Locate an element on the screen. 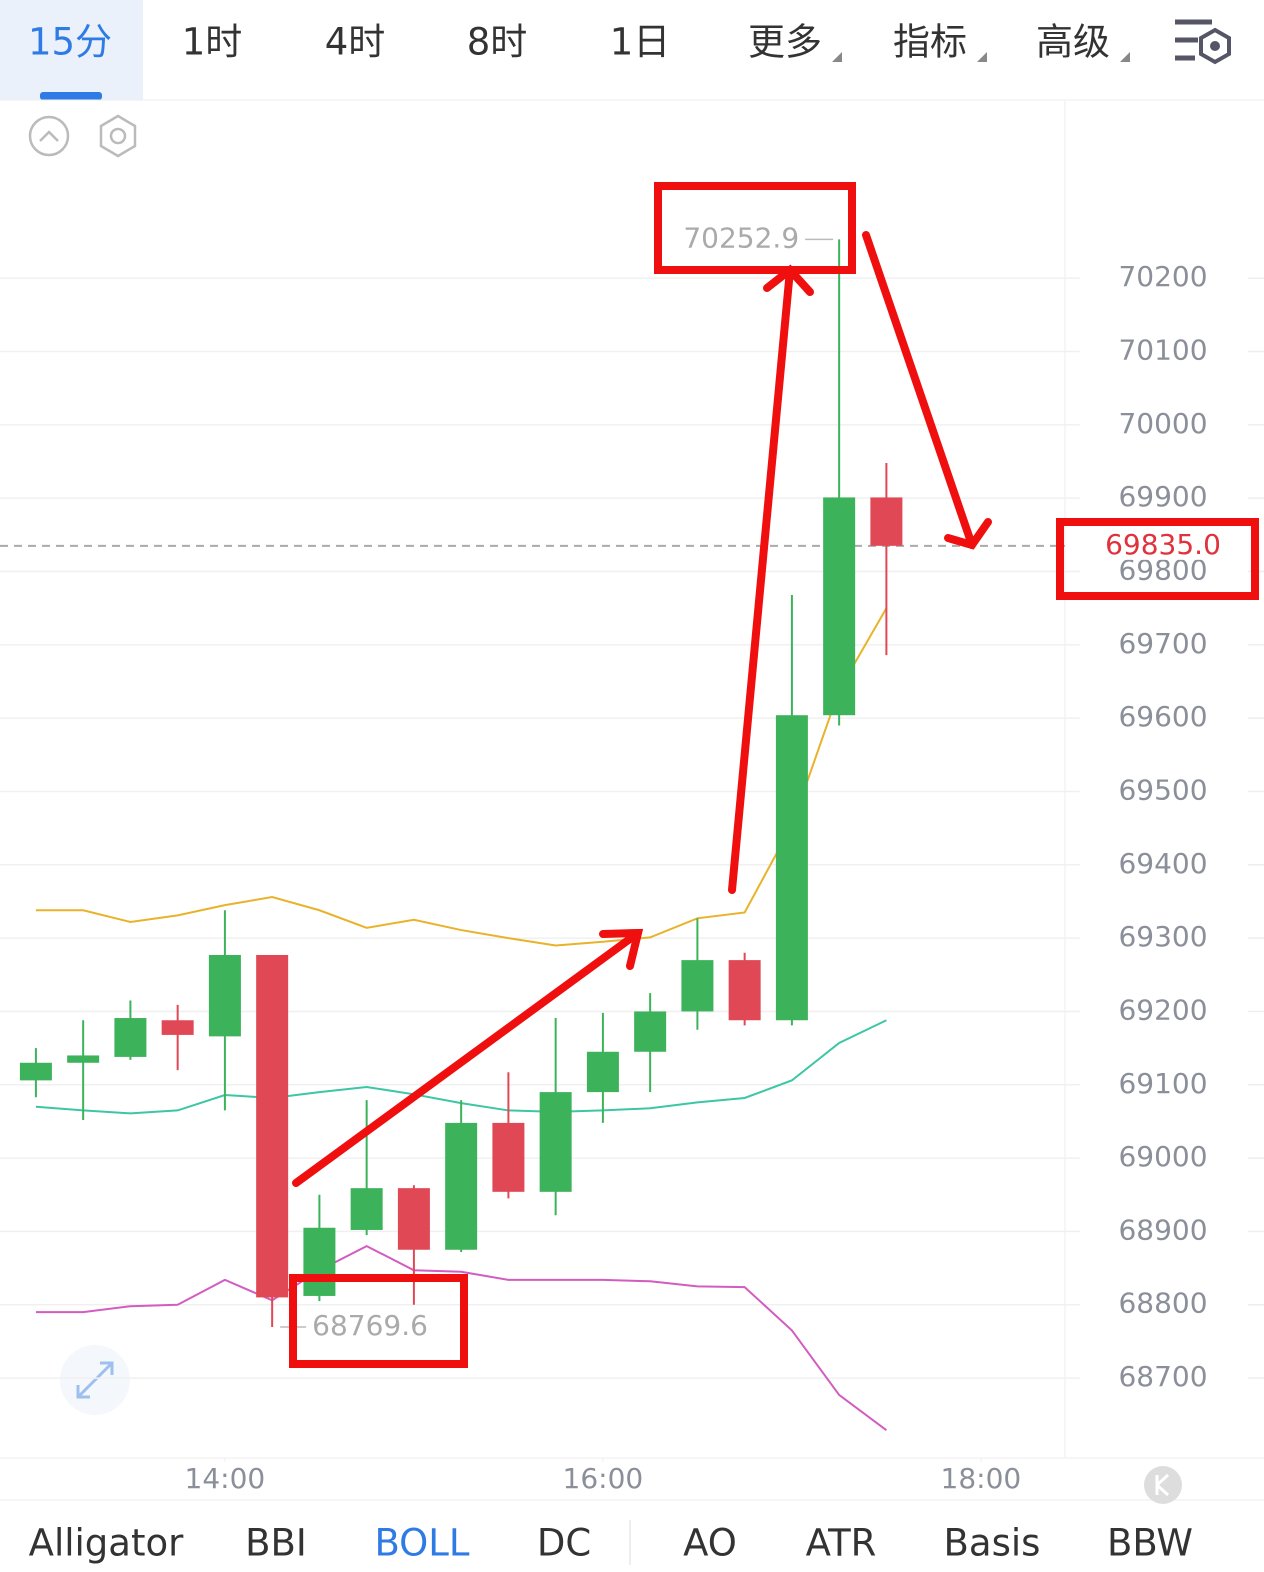  y-tick-label: 68800 is located at coordinates (1162, 1303).